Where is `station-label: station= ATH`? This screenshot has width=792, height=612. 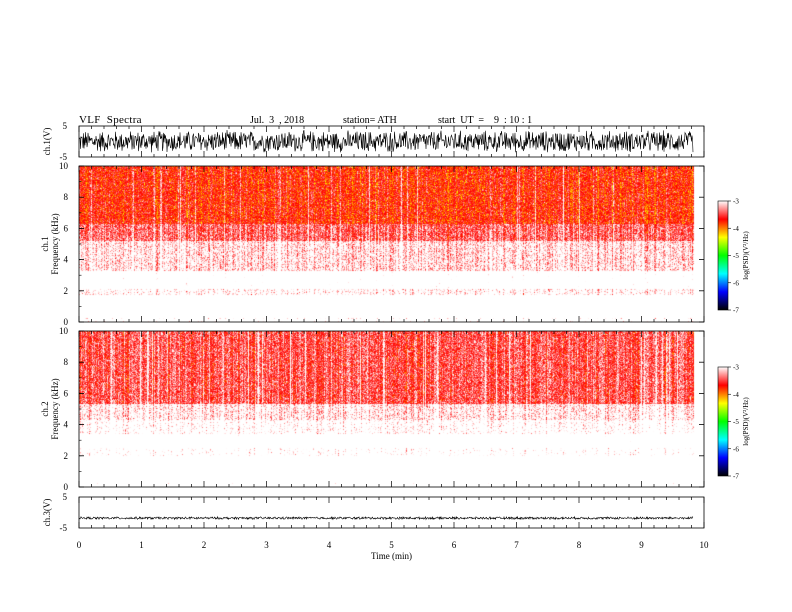 station-label: station= ATH is located at coordinates (370, 120).